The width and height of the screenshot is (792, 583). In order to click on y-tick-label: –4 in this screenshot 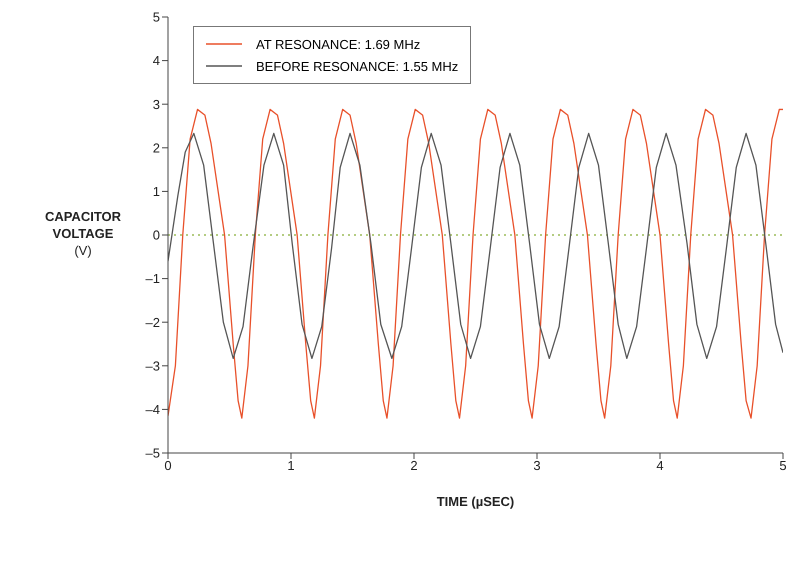, I will do `click(153, 410)`.